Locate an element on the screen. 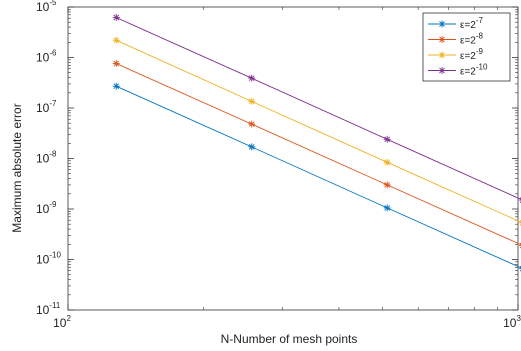 The image size is (521, 351). x-axis-label: N-Number of mesh points is located at coordinates (289, 339).